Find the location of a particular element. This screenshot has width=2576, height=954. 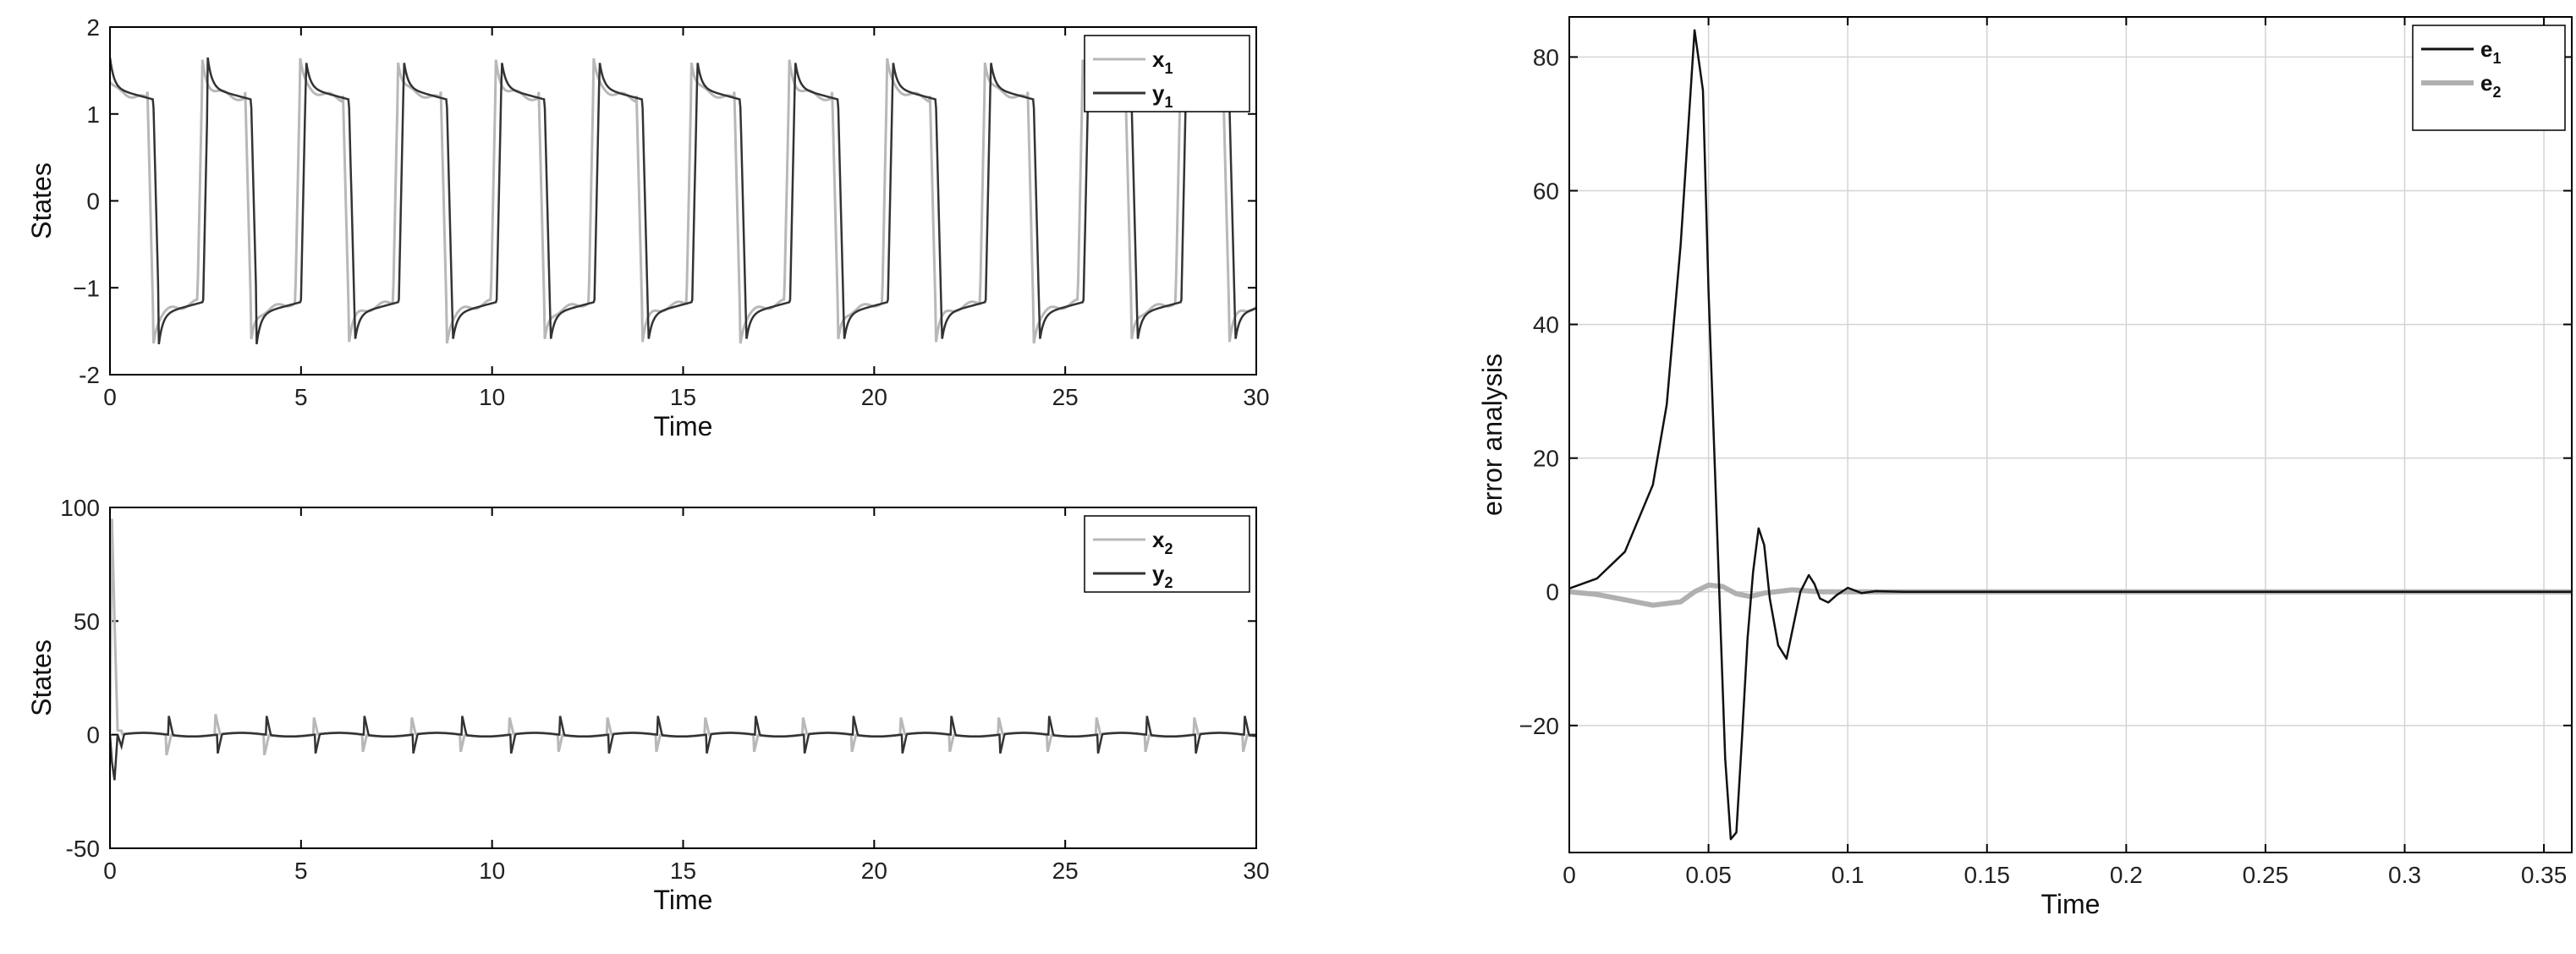

legend-entry: y1 is located at coordinates (1163, 95).